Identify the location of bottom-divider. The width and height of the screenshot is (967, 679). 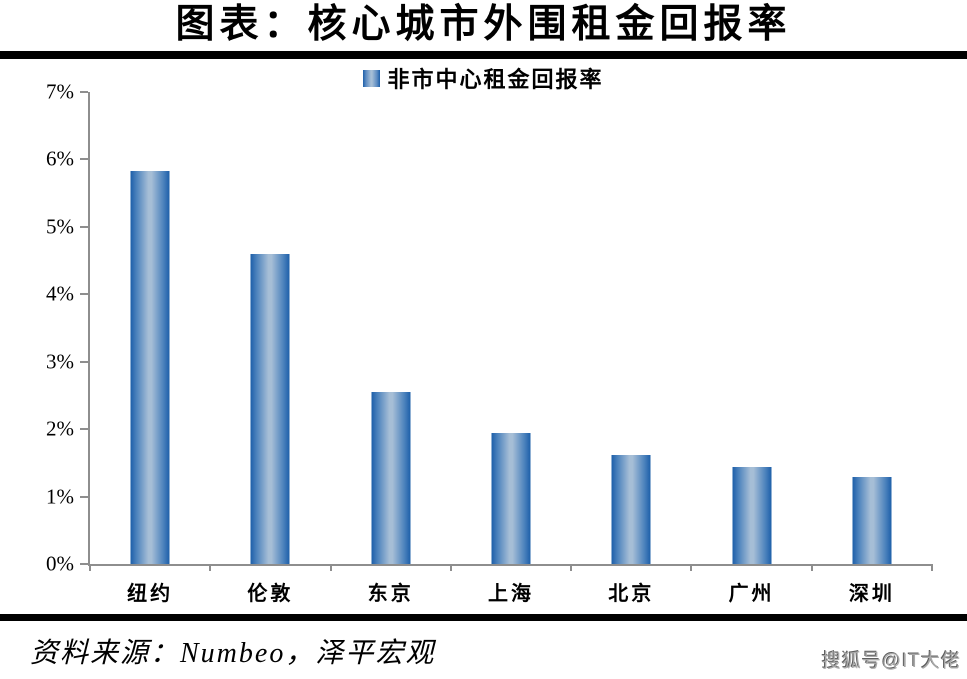
(483, 617).